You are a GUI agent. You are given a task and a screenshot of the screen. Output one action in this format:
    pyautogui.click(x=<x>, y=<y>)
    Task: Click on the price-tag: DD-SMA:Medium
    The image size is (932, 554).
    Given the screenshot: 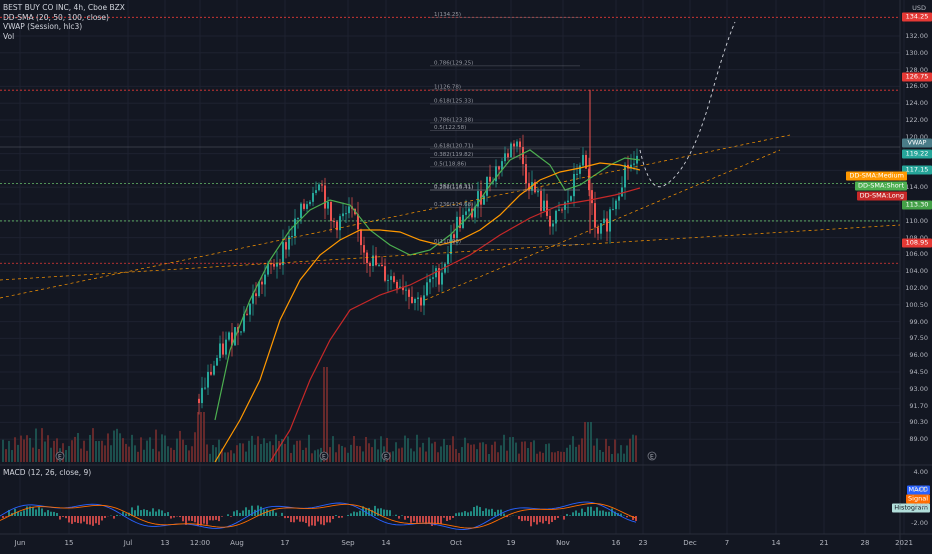 What is the action you would take?
    pyautogui.click(x=876, y=176)
    